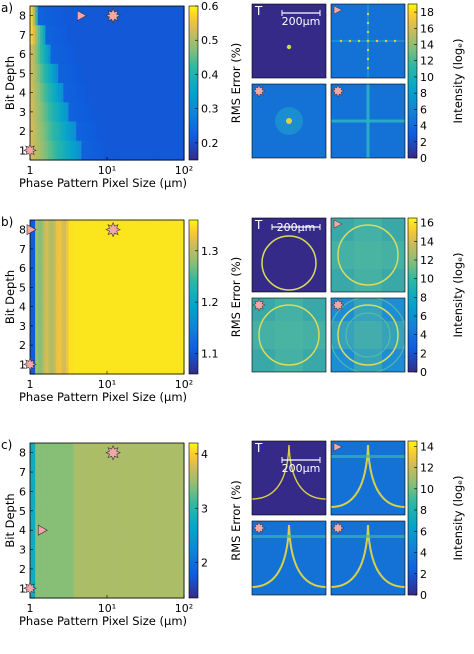 The width and height of the screenshot is (474, 654). I want to click on ring, so click(368, 335).